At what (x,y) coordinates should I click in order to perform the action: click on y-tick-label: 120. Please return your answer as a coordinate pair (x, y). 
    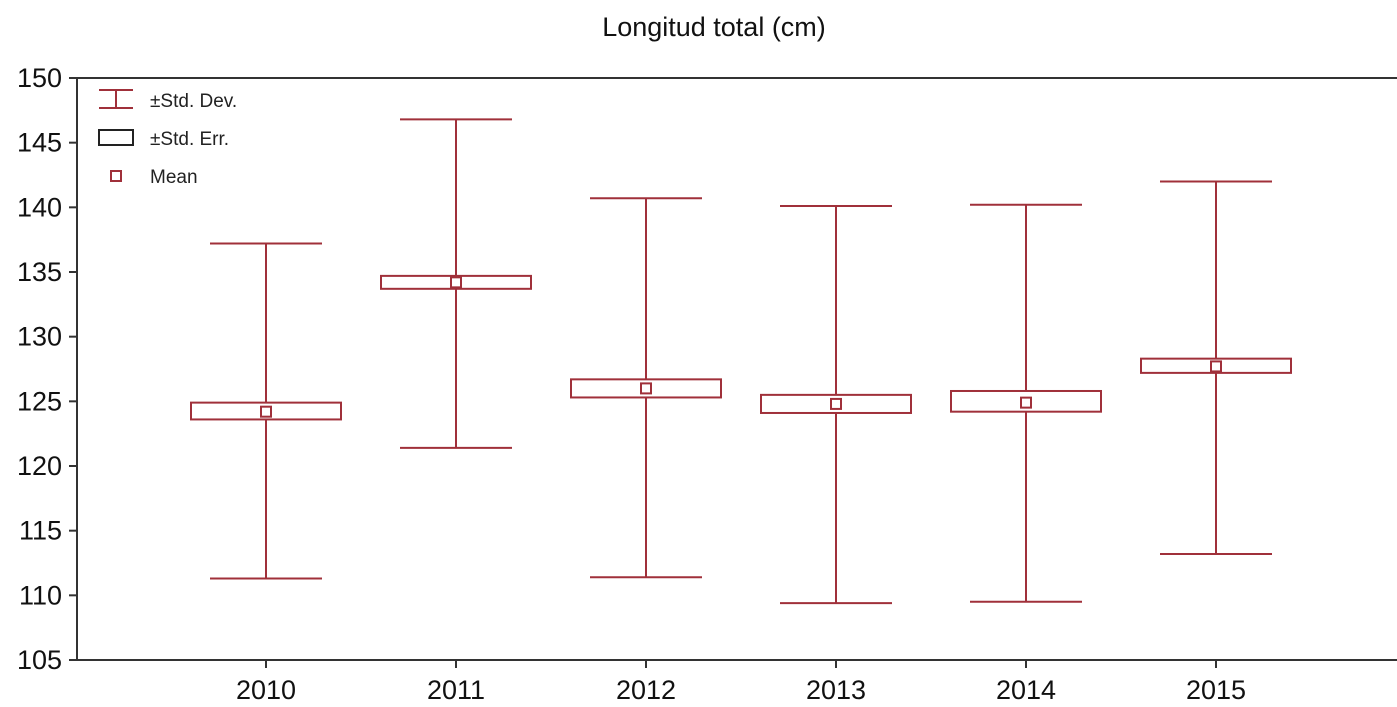
    Looking at the image, I should click on (39, 466).